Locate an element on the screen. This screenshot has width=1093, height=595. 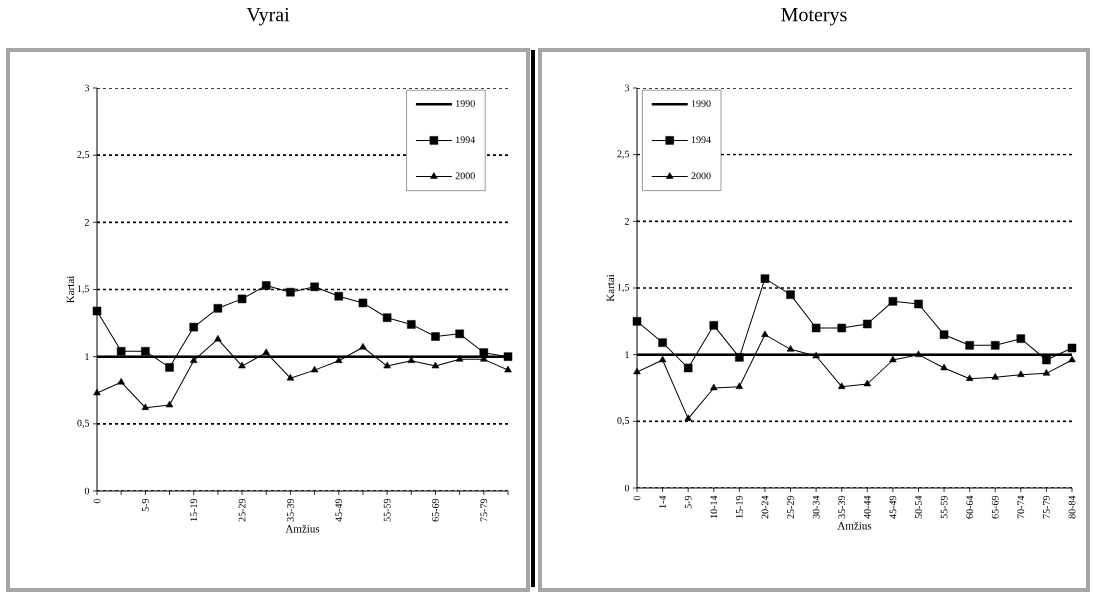
chart-title: Vyrai is located at coordinates (268, 16).